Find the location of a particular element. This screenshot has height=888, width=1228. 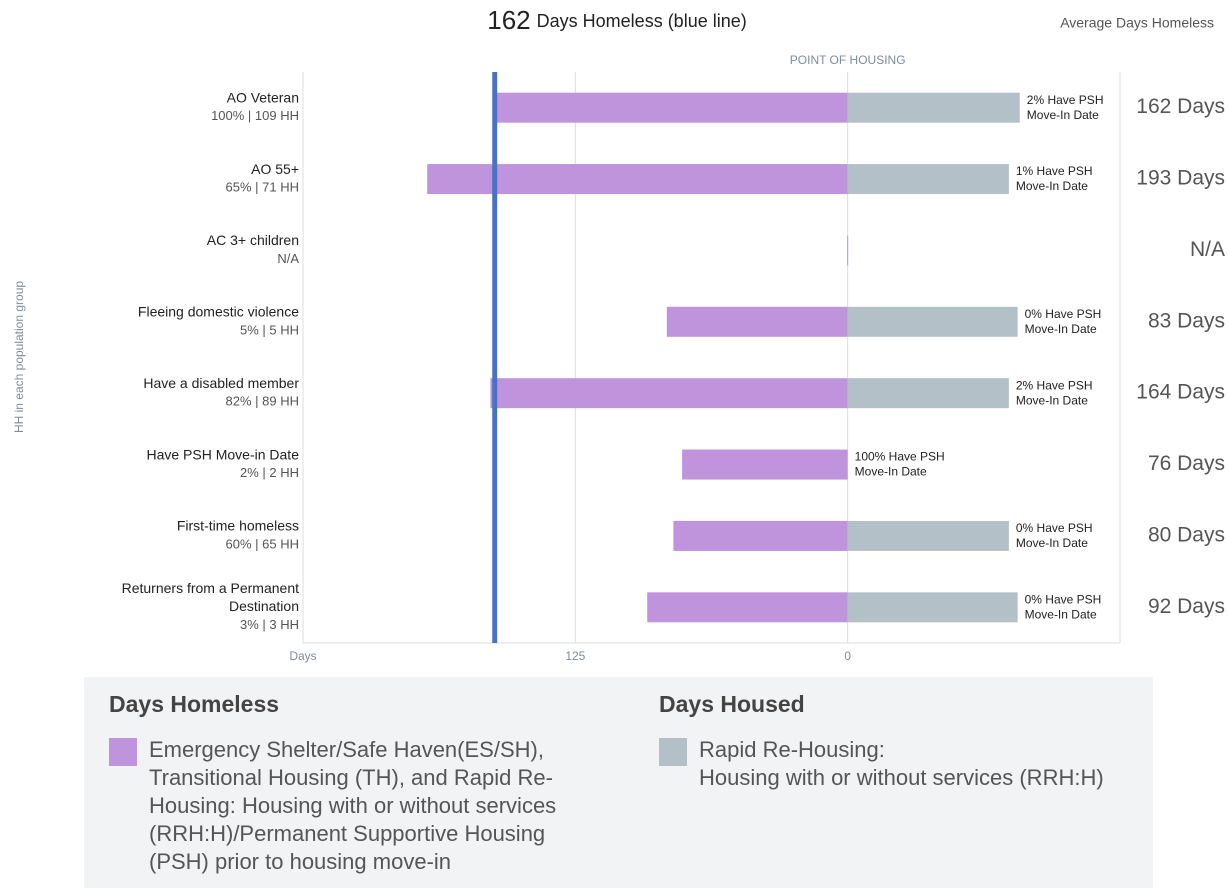

category-label: Returners from a Permanent is located at coordinates (211, 588).